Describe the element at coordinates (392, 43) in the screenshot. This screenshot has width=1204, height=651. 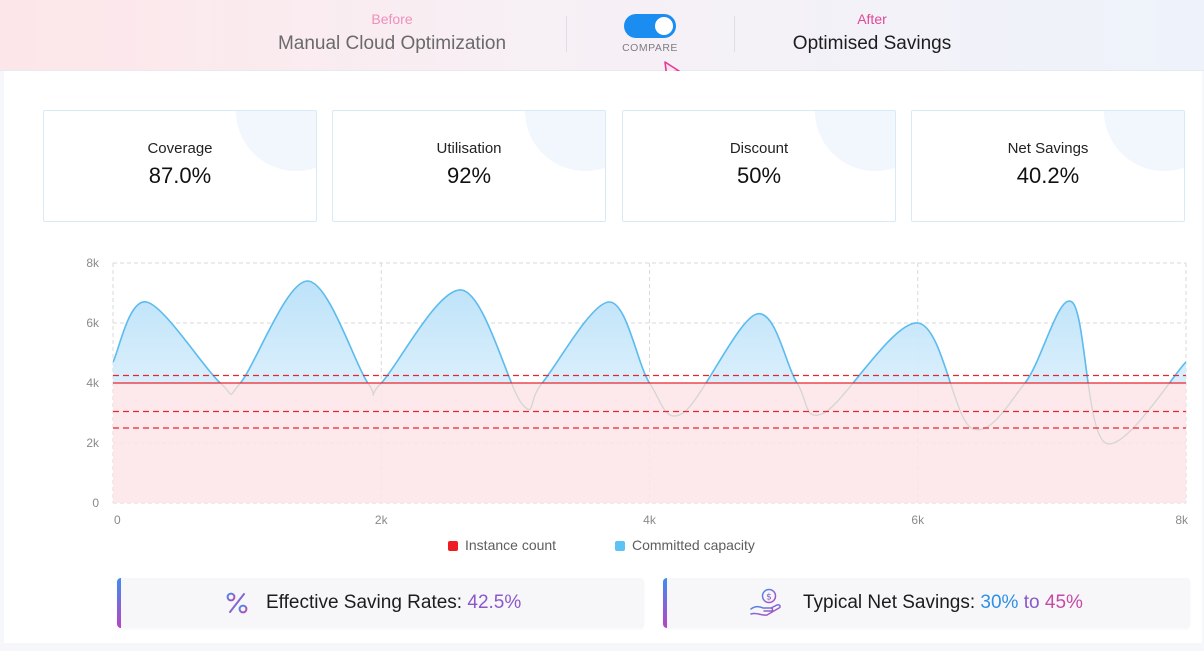
I see `before-mode-name: Manual Cloud Optimization` at that location.